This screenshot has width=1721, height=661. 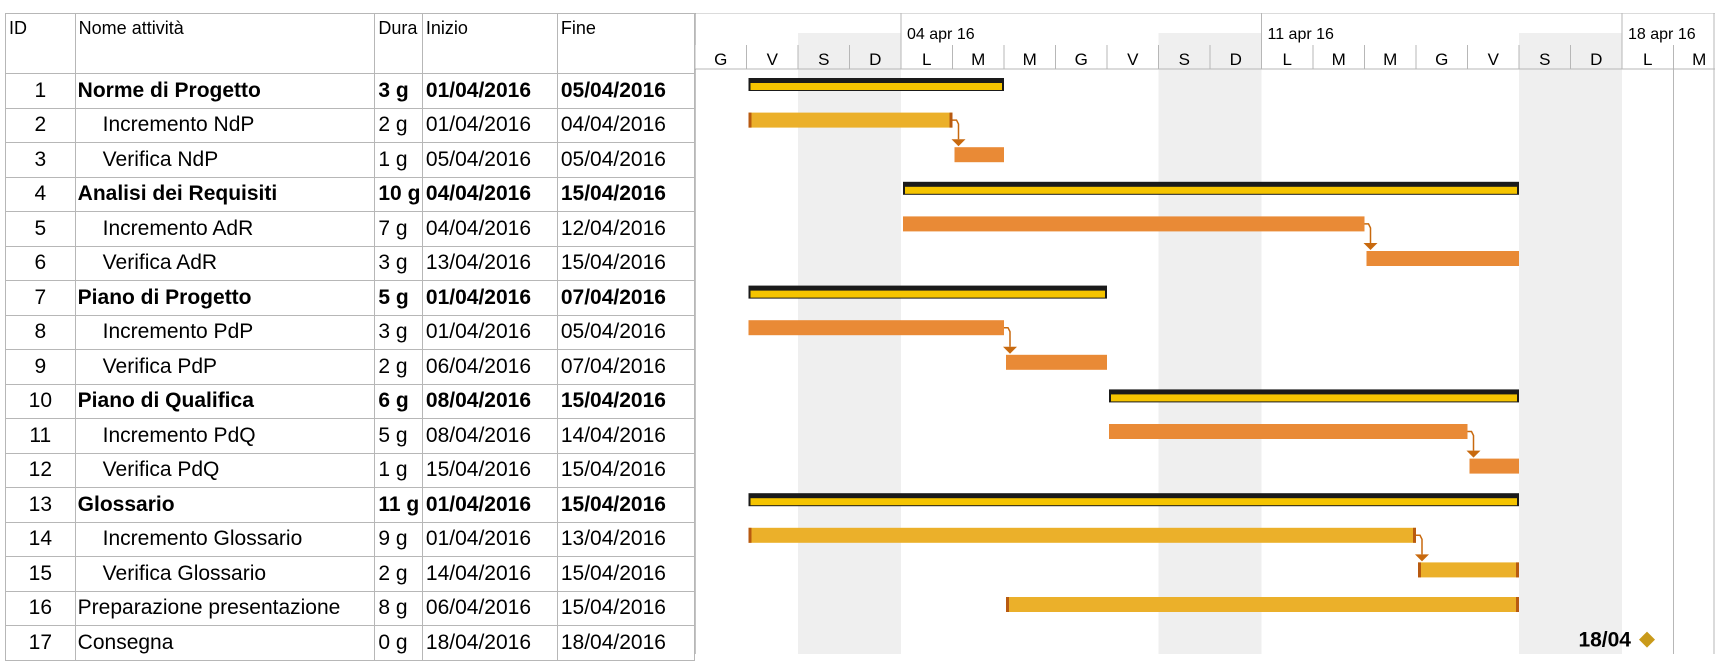 I want to click on task-id: 13, so click(x=40, y=505).